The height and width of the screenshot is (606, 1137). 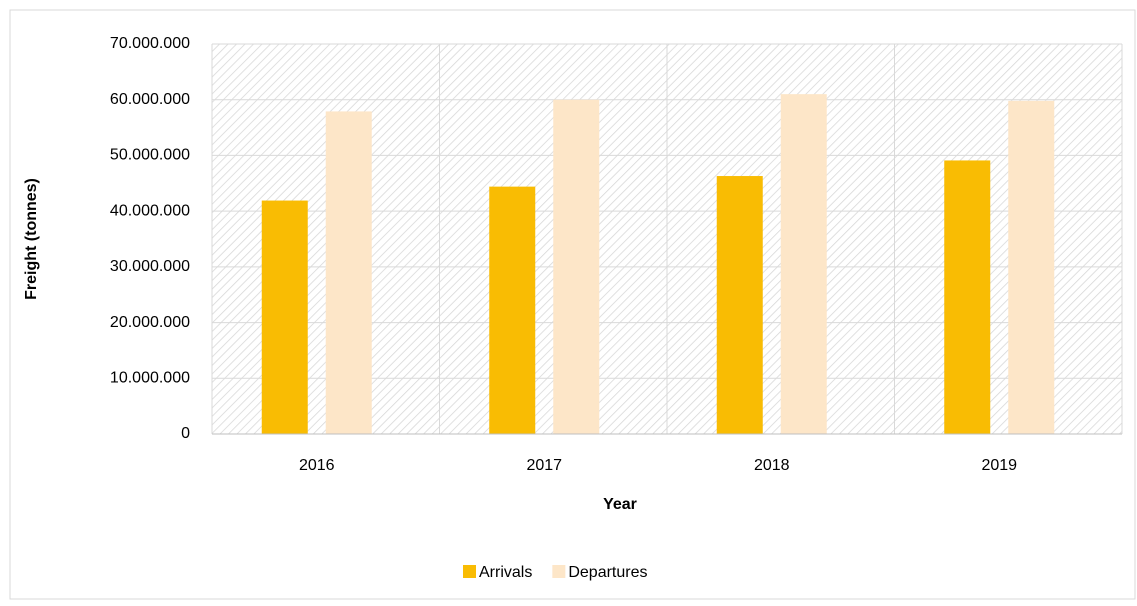 I want to click on y-tick-label: 0, so click(x=185, y=433).